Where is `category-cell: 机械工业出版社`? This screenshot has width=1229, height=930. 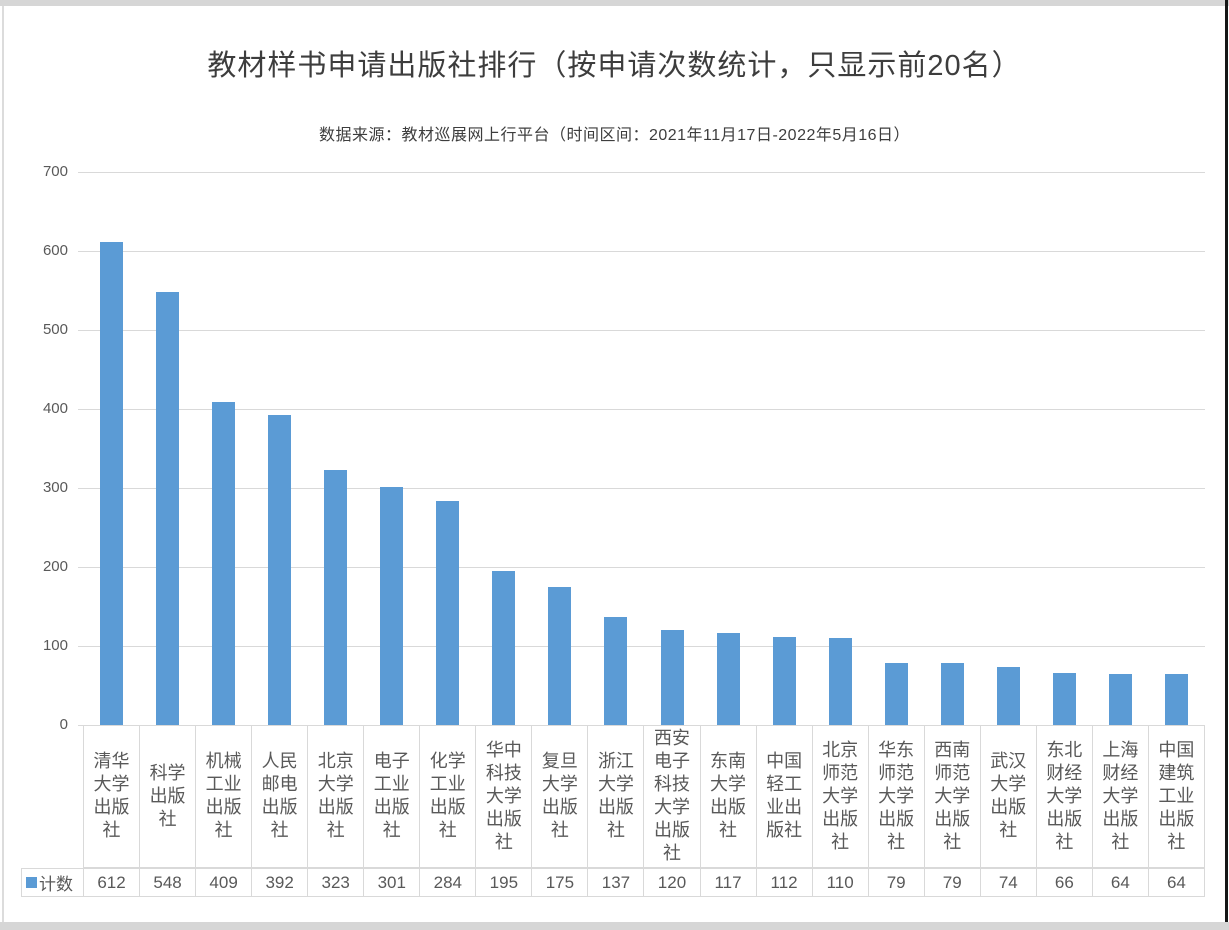 category-cell: 机械工业出版社 is located at coordinates (223, 796).